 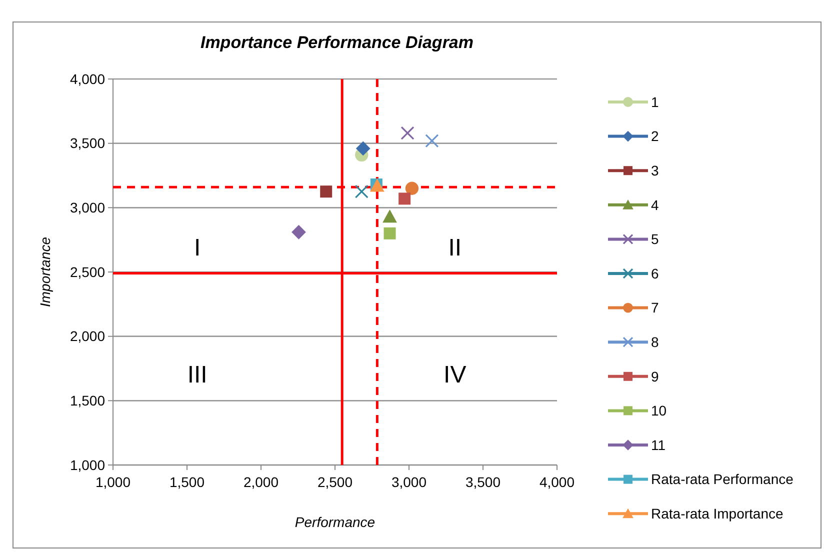 What do you see at coordinates (655, 308) in the screenshot?
I see `legend-label: 7` at bounding box center [655, 308].